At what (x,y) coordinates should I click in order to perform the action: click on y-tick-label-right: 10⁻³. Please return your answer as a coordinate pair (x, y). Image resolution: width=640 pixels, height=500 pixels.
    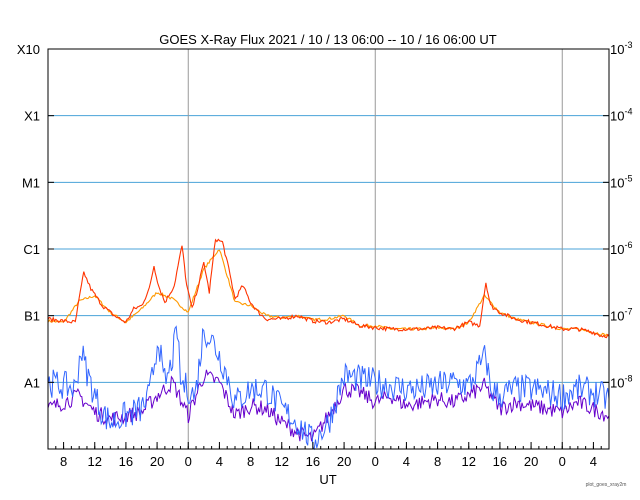
    Looking at the image, I should click on (621, 48).